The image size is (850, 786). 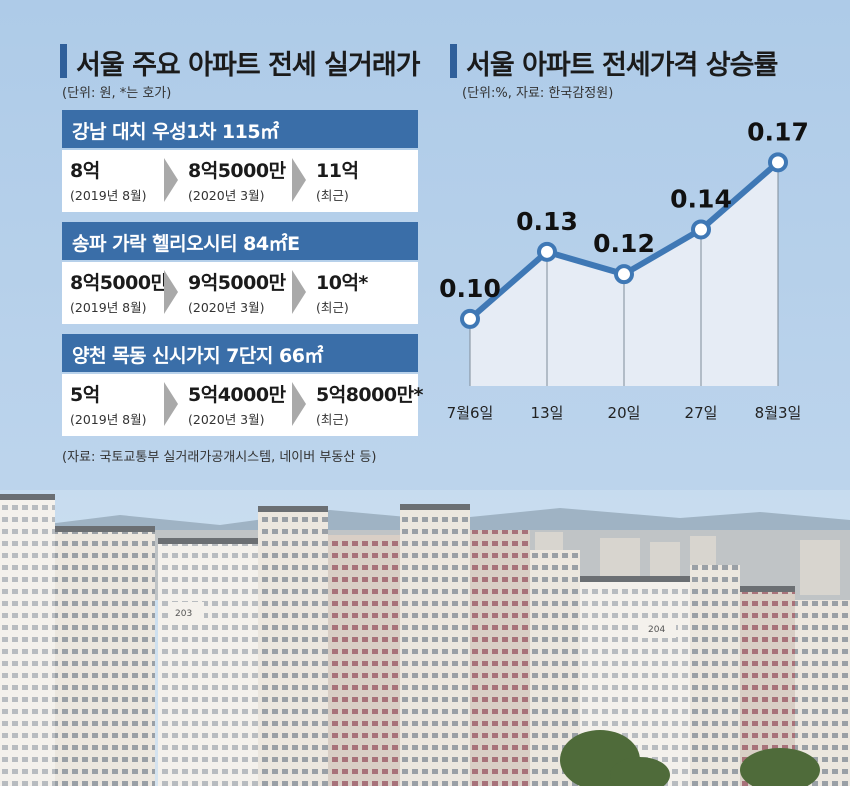 What do you see at coordinates (370, 395) in the screenshot?
I see `price: 5억8000만*` at bounding box center [370, 395].